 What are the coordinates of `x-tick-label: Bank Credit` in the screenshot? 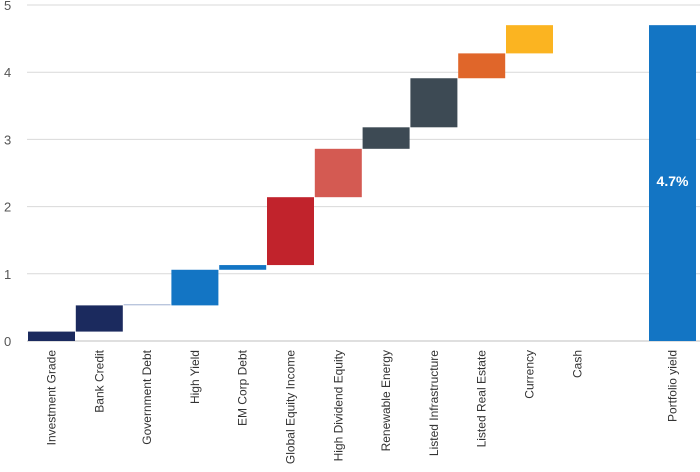 It's located at (99, 380).